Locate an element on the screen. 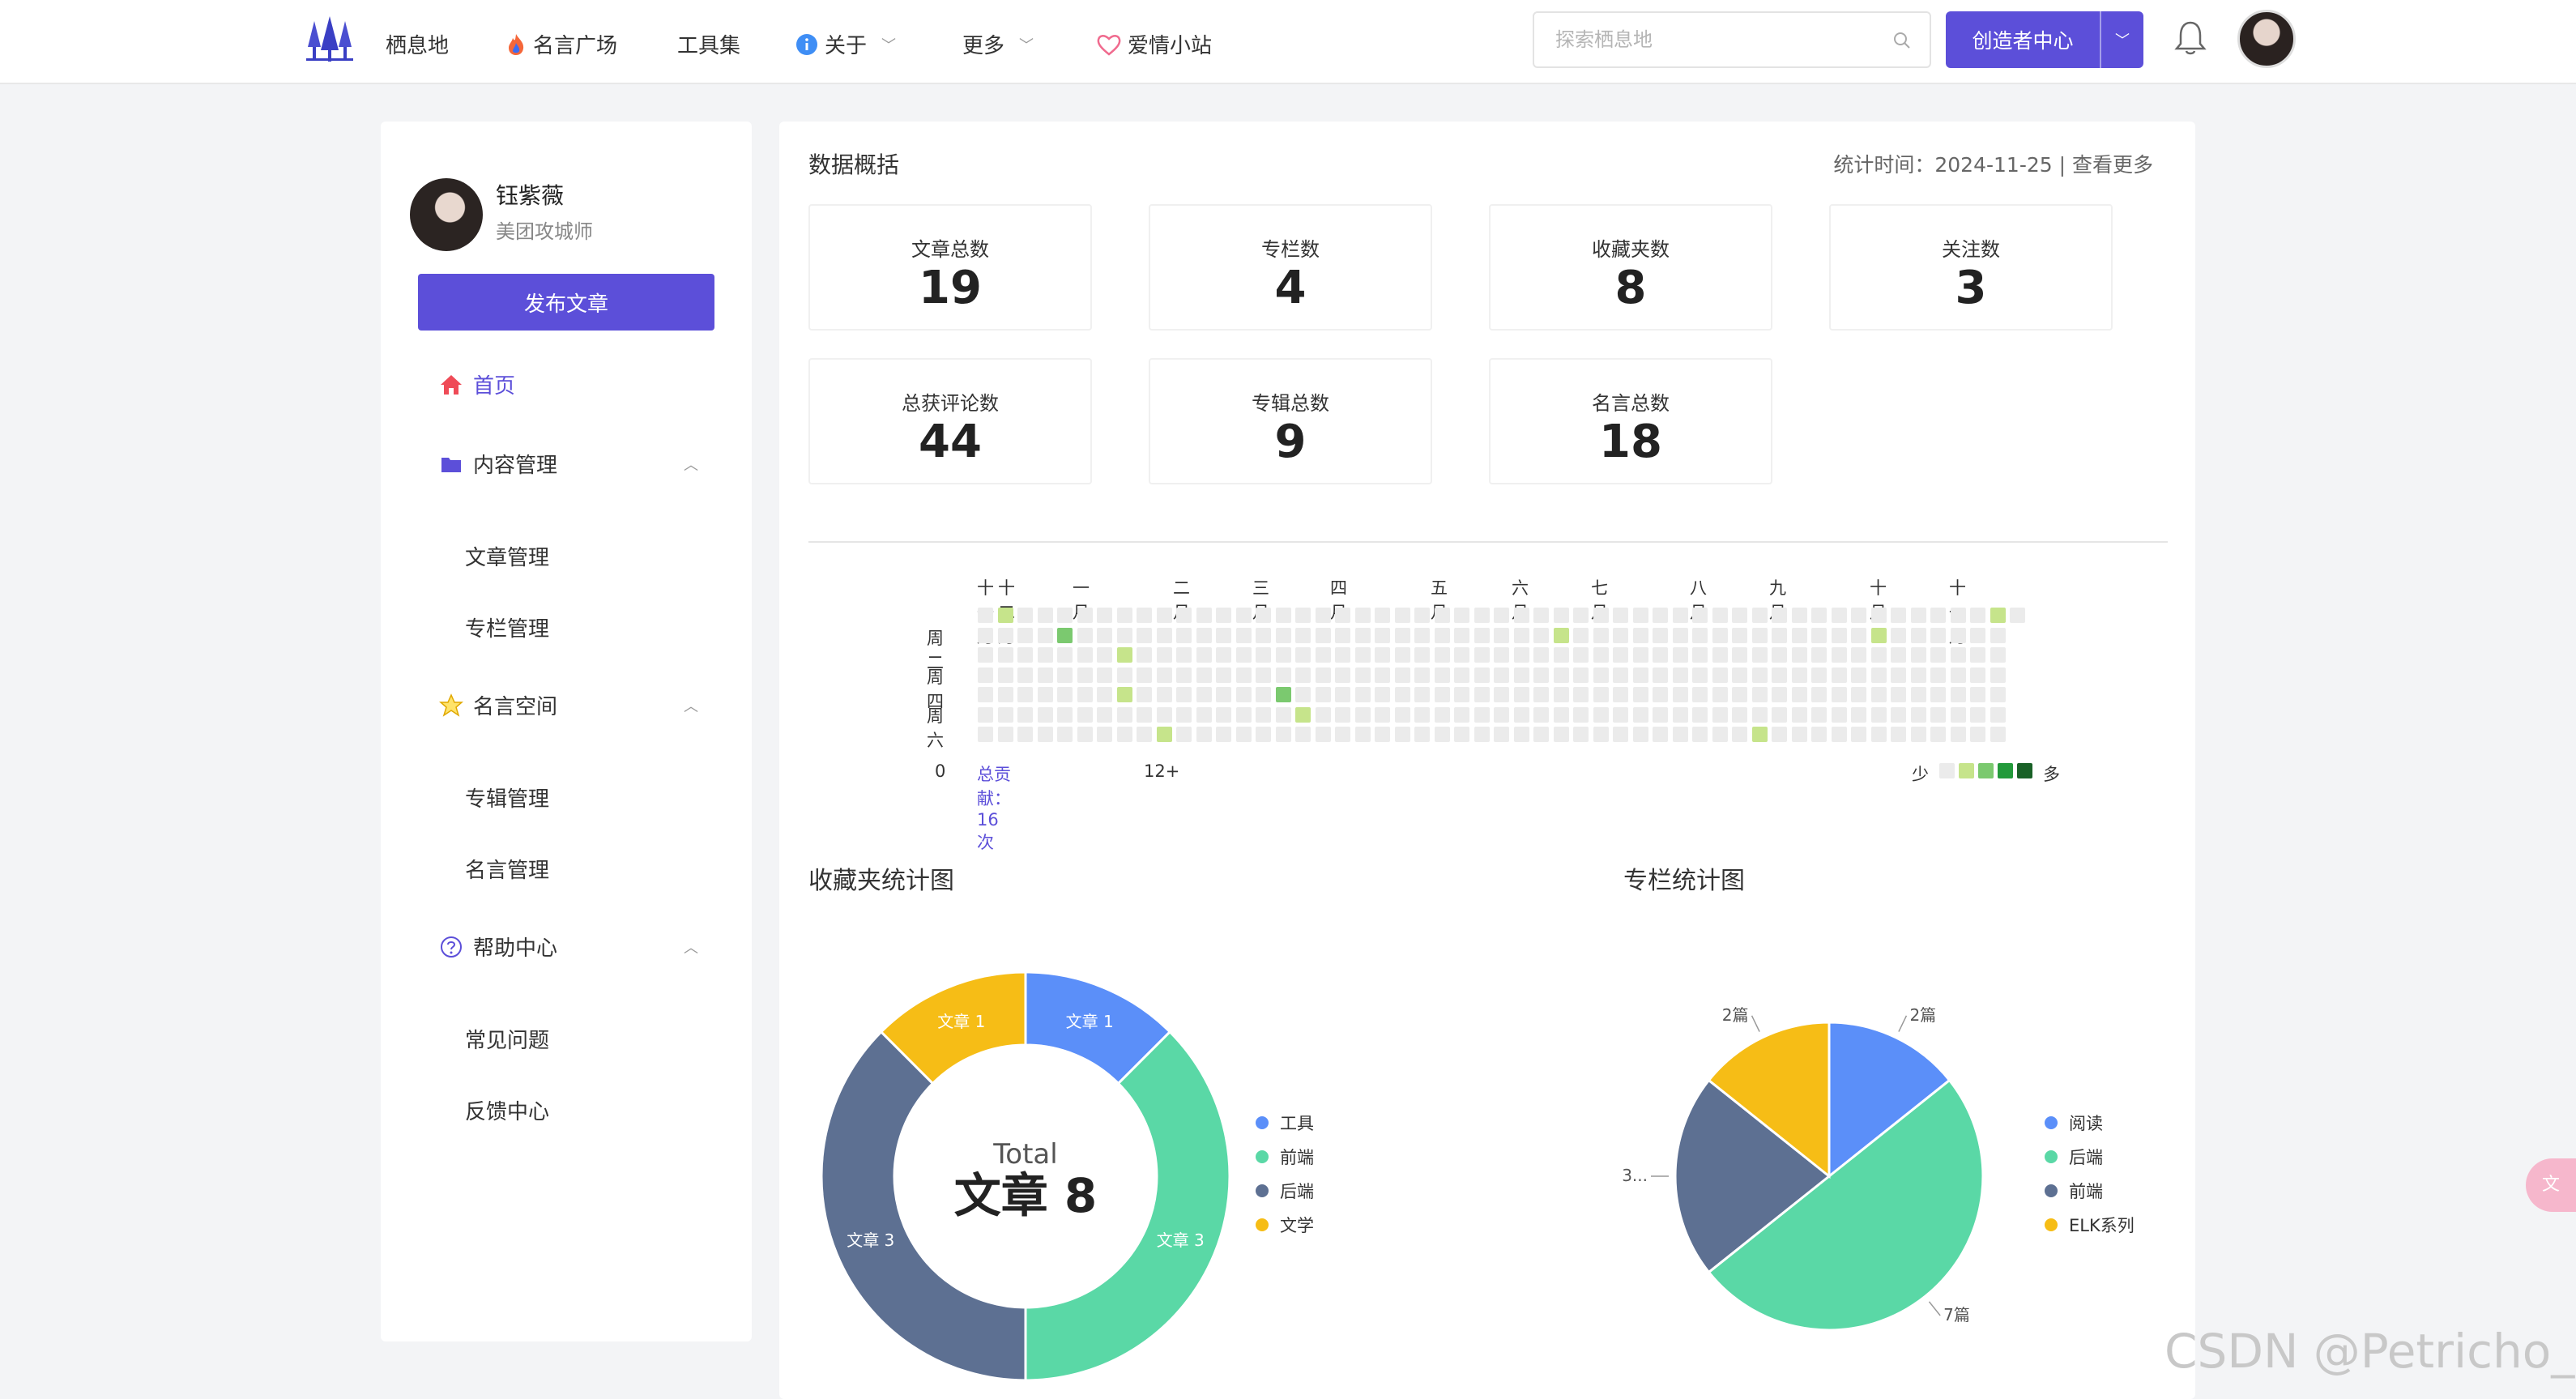  sidebar-item-quote-space: 名言空间 ︿ is located at coordinates (569, 705).